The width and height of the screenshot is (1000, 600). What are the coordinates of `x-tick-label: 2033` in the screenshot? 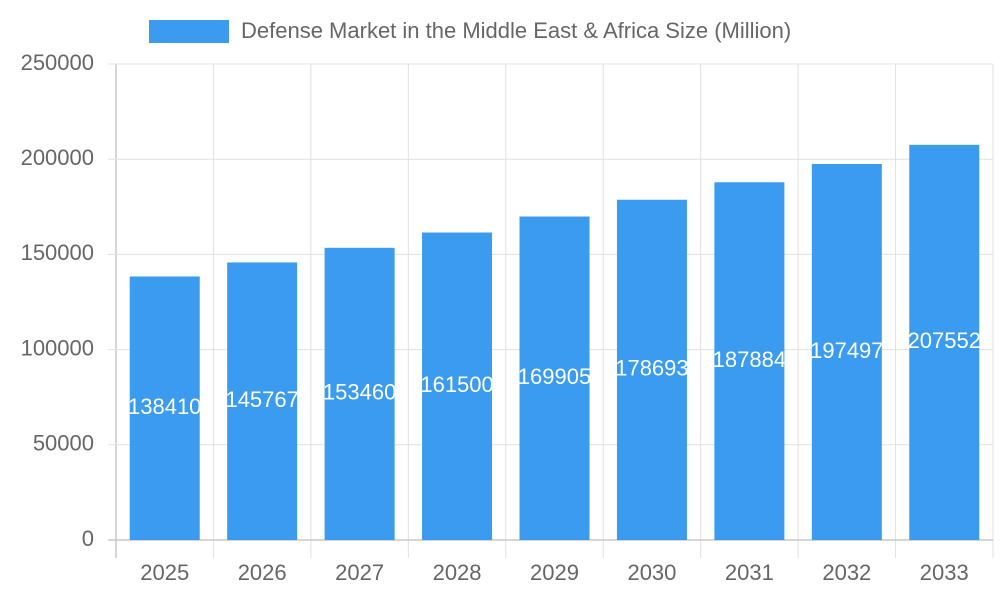 It's located at (944, 572).